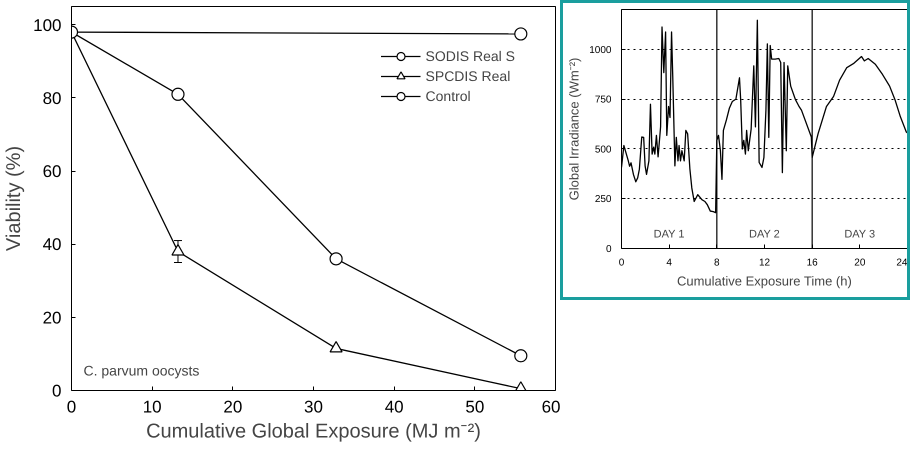  Describe the element at coordinates (448, 96) in the screenshot. I see `legend-label: Control` at that location.